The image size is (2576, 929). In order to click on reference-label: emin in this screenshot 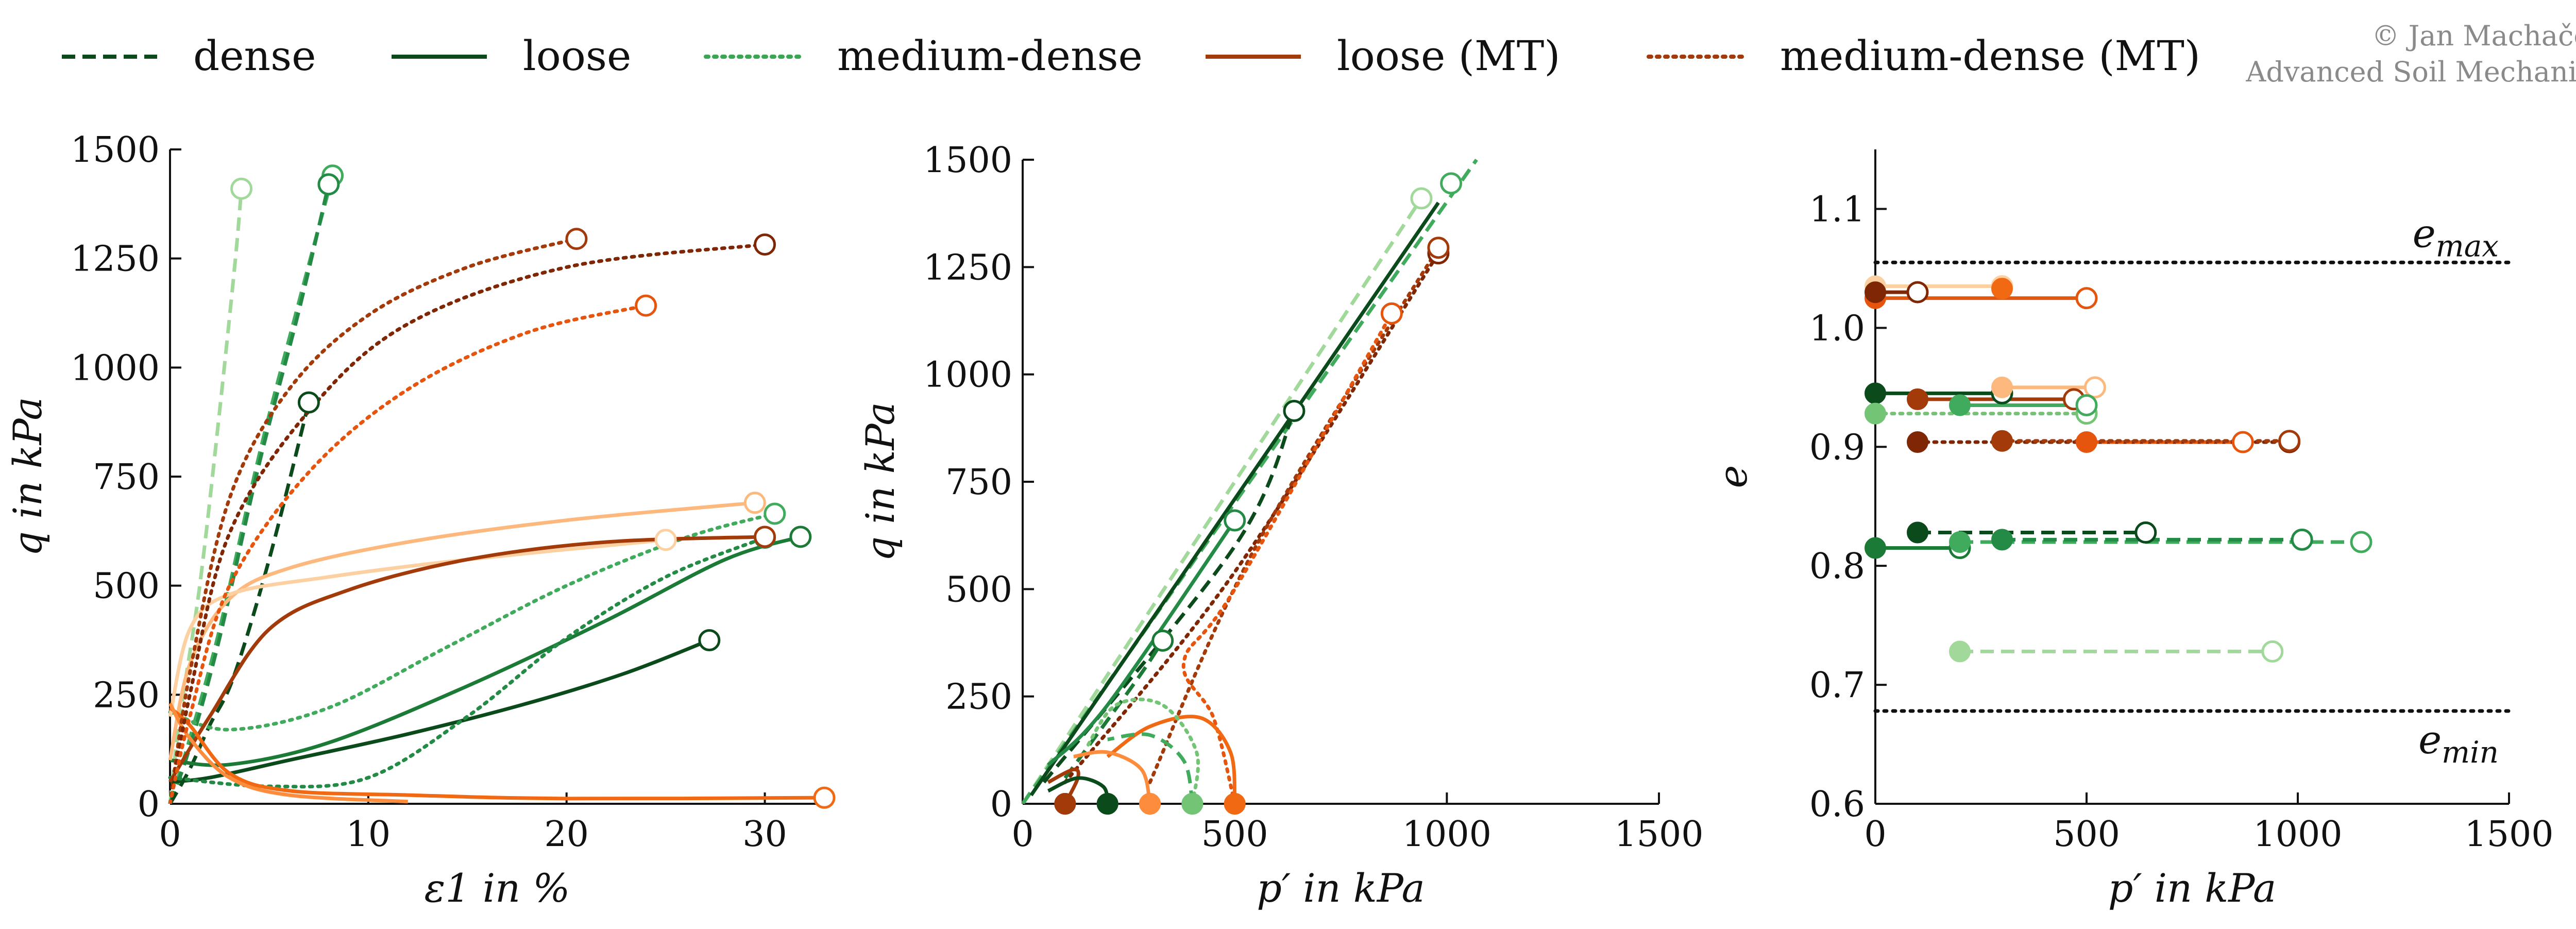, I will do `click(2458, 743)`.